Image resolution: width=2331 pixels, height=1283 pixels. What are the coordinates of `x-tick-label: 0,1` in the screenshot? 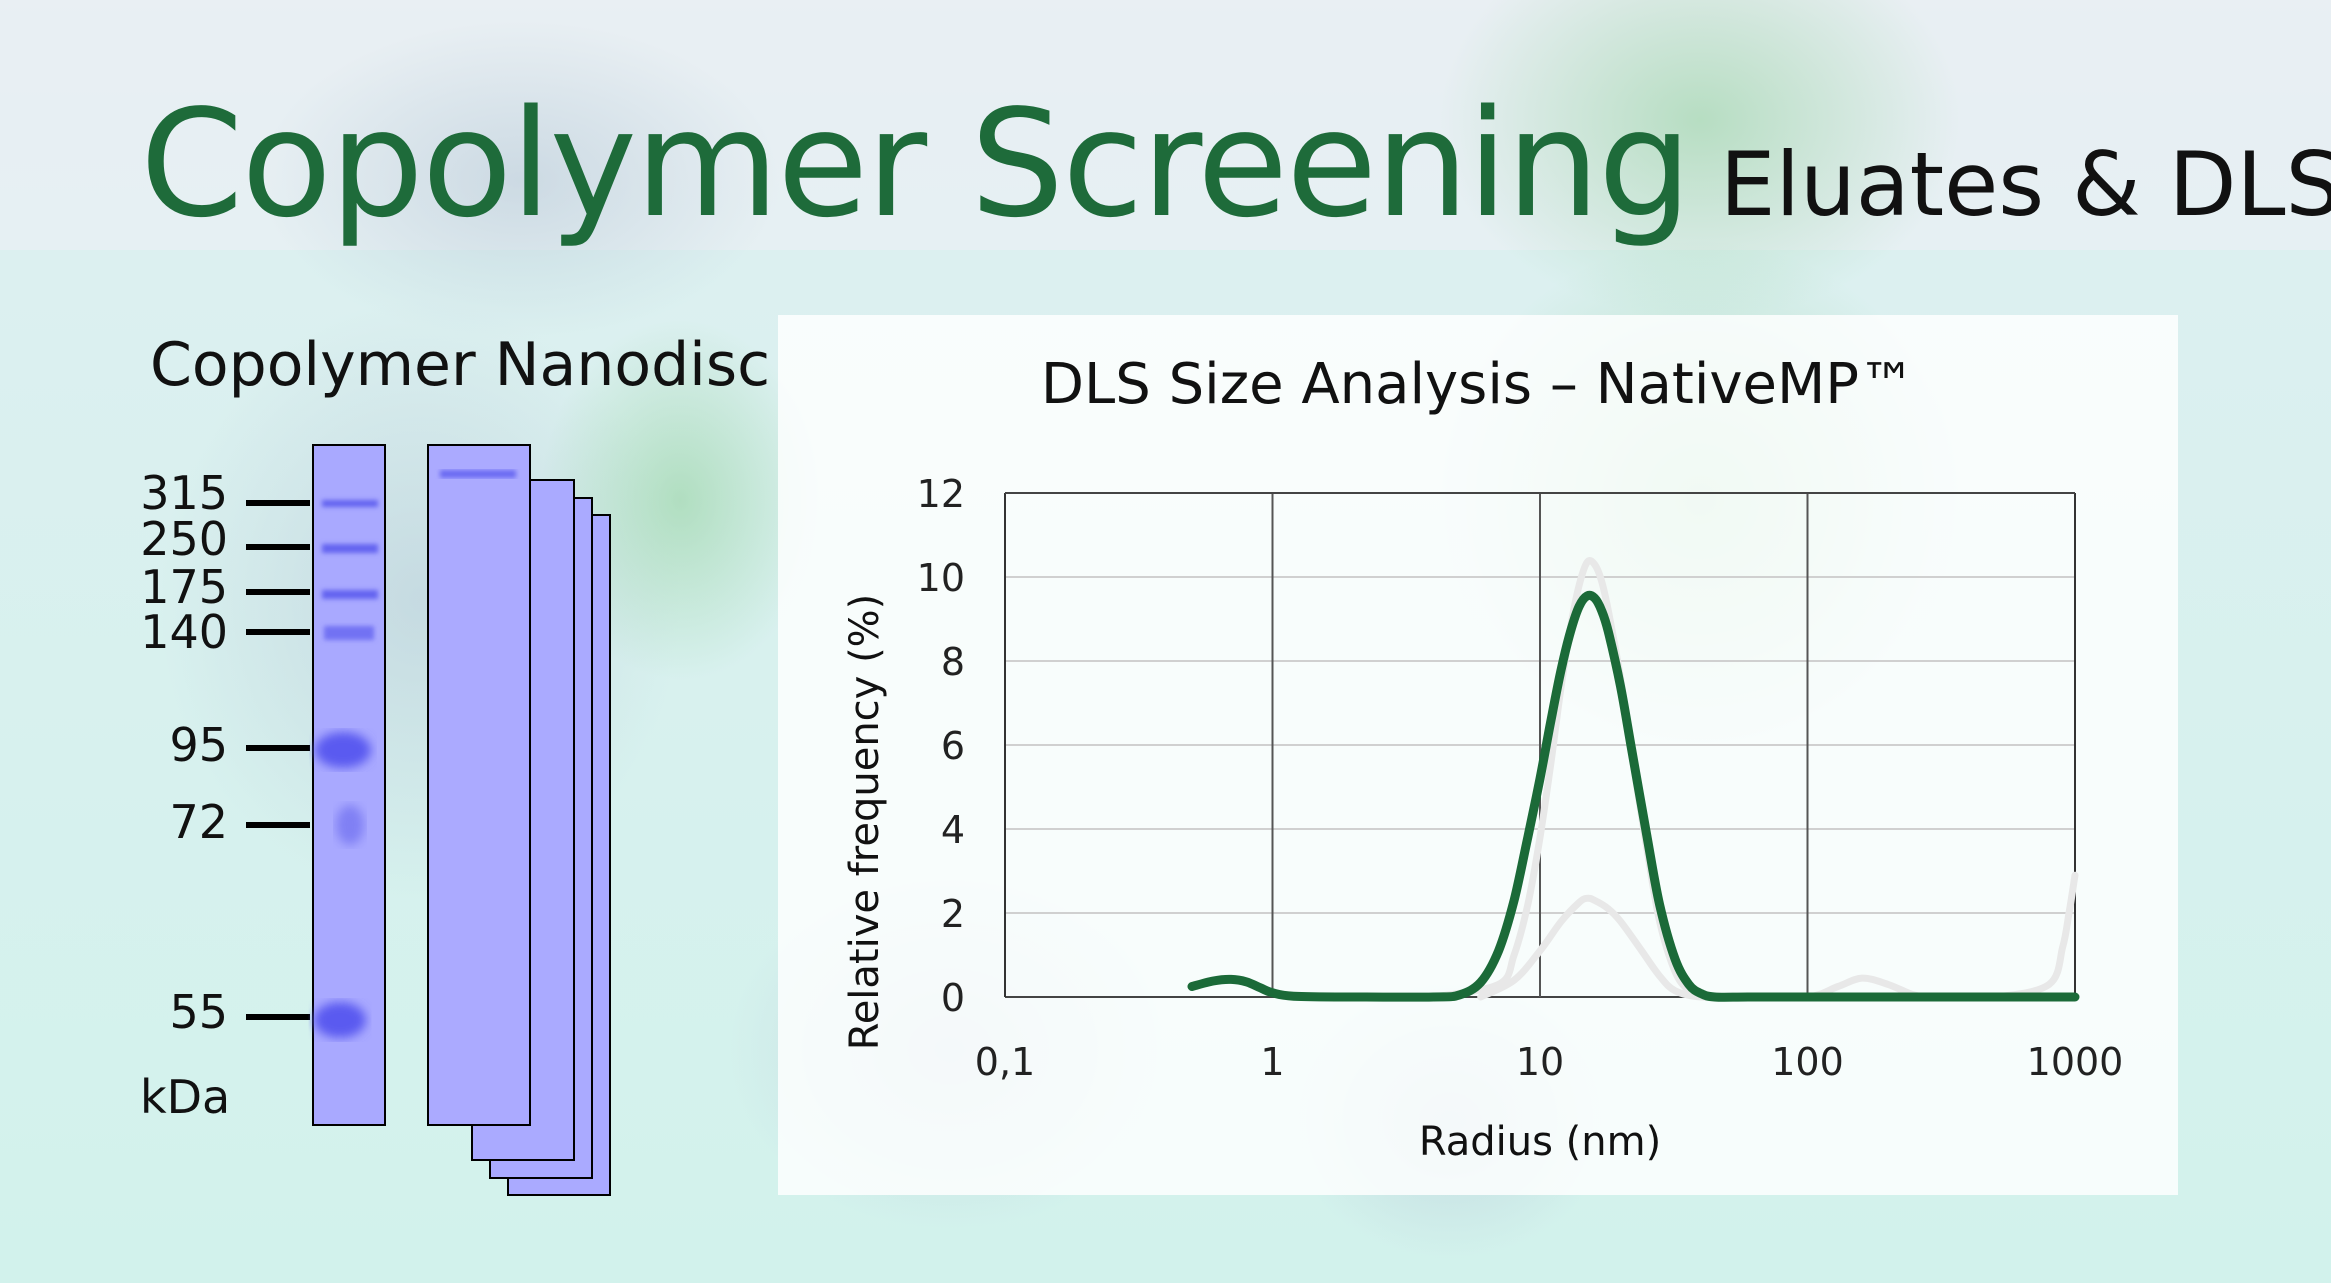 It's located at (1005, 1062).